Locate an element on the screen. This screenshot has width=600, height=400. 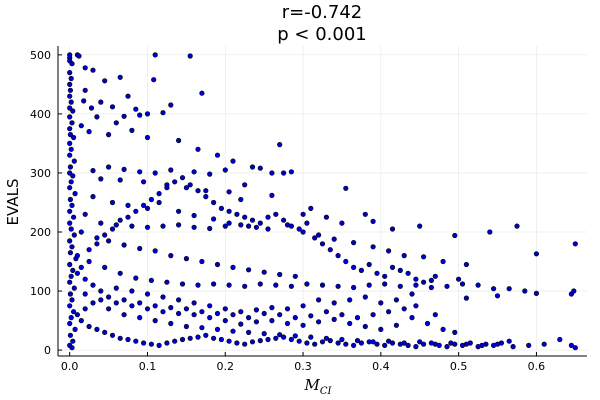
y-tick-label: 300 is located at coordinates (40, 173).